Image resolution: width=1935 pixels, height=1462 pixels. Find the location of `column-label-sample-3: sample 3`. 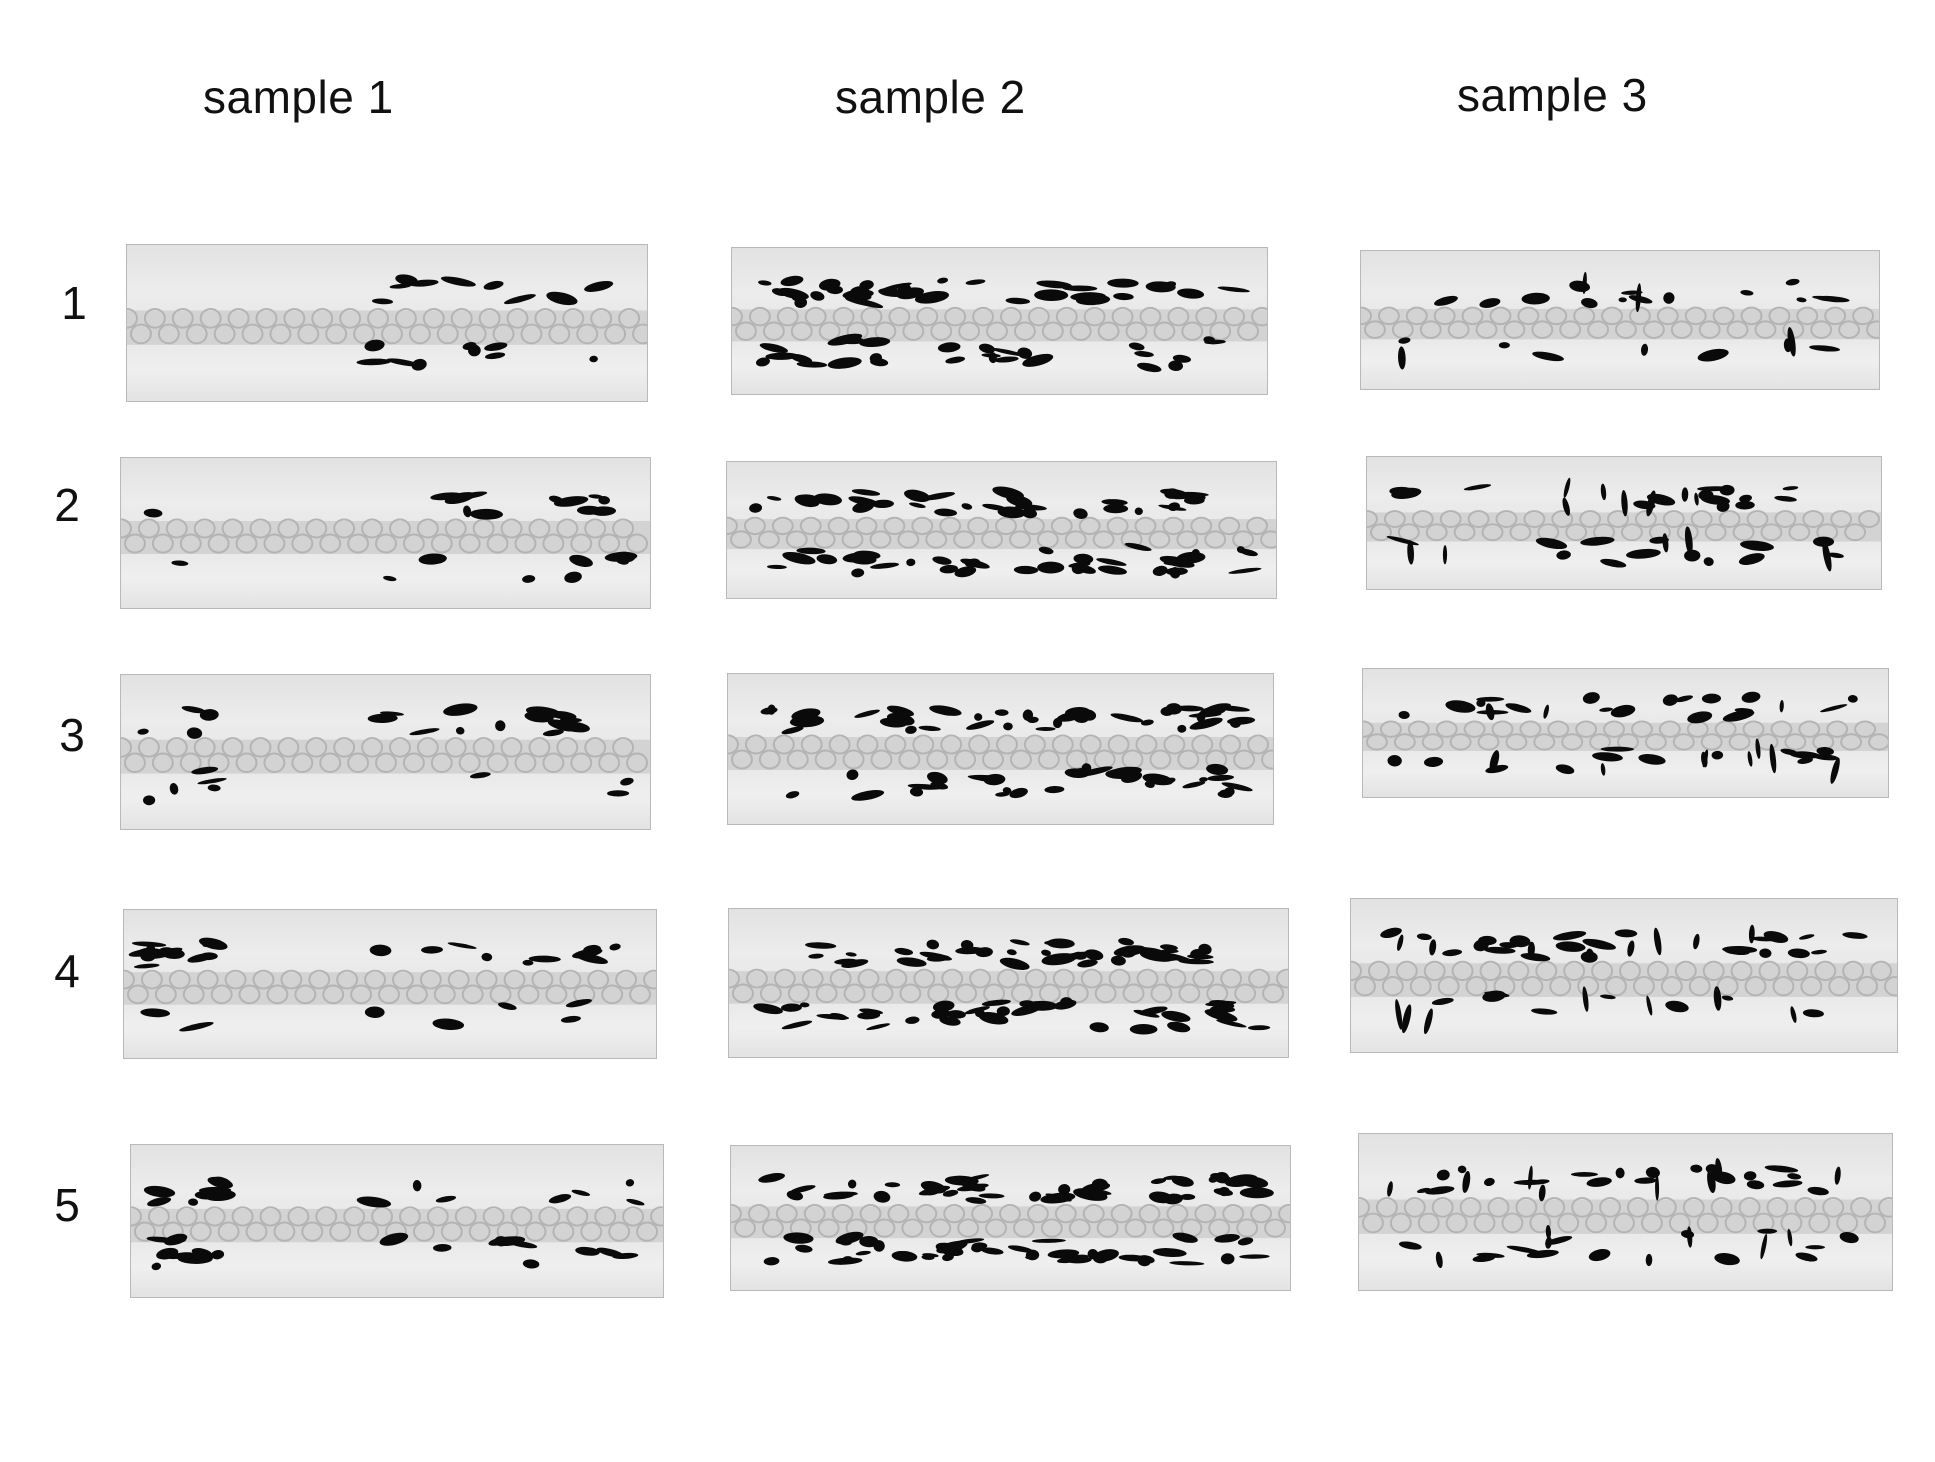

column-label-sample-3: sample 3 is located at coordinates (1552, 95).